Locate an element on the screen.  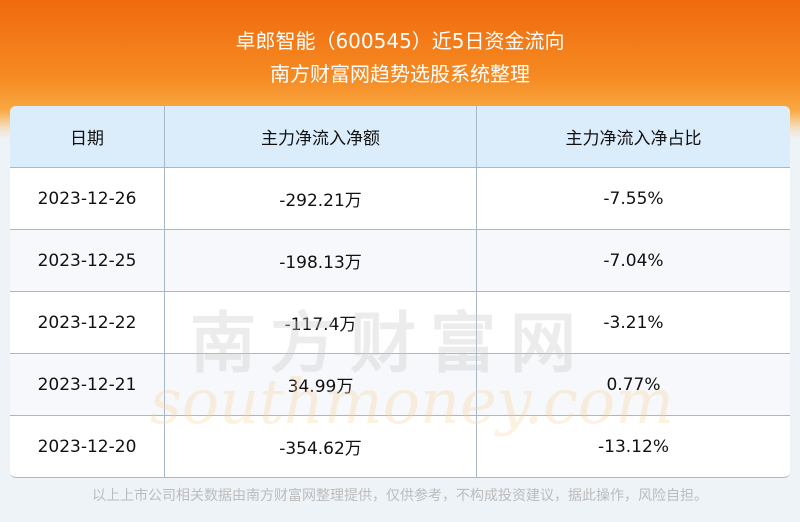
page-subtitle: 南方财富网趋势选股系统整理 is located at coordinates (400, 74).